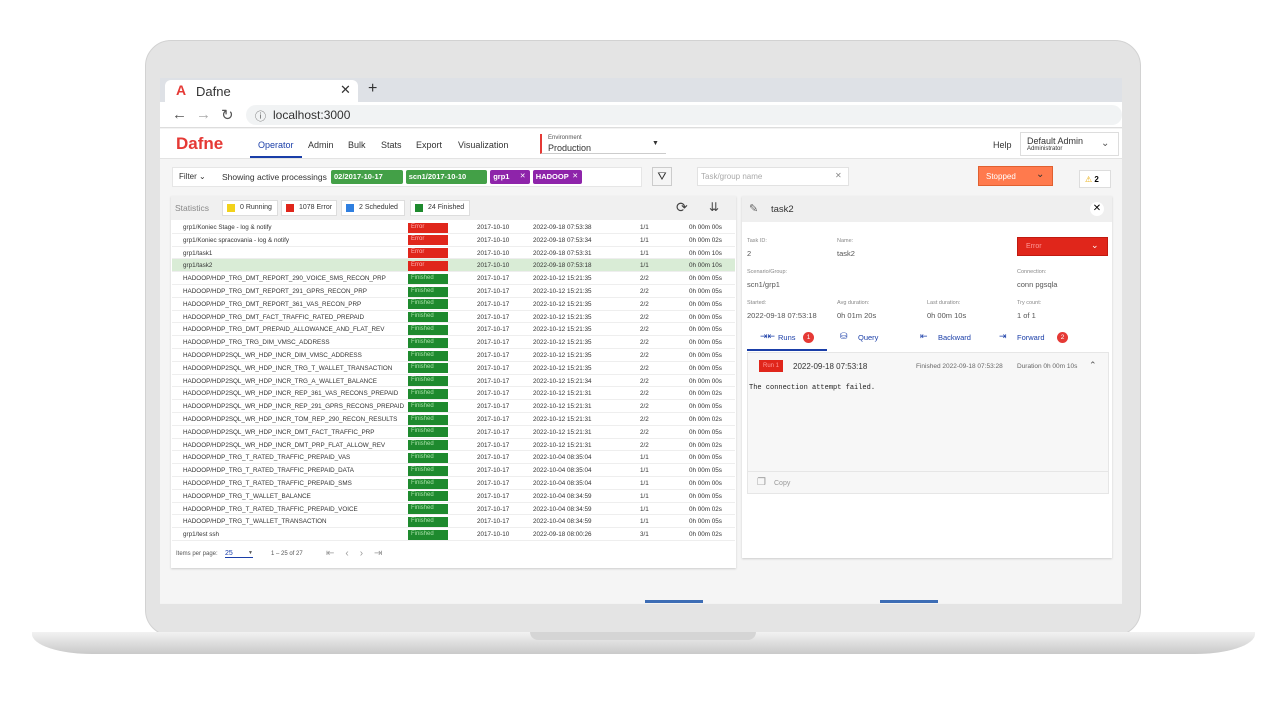 This screenshot has width=1280, height=720. I want to click on laptop-notch, so click(643, 636).